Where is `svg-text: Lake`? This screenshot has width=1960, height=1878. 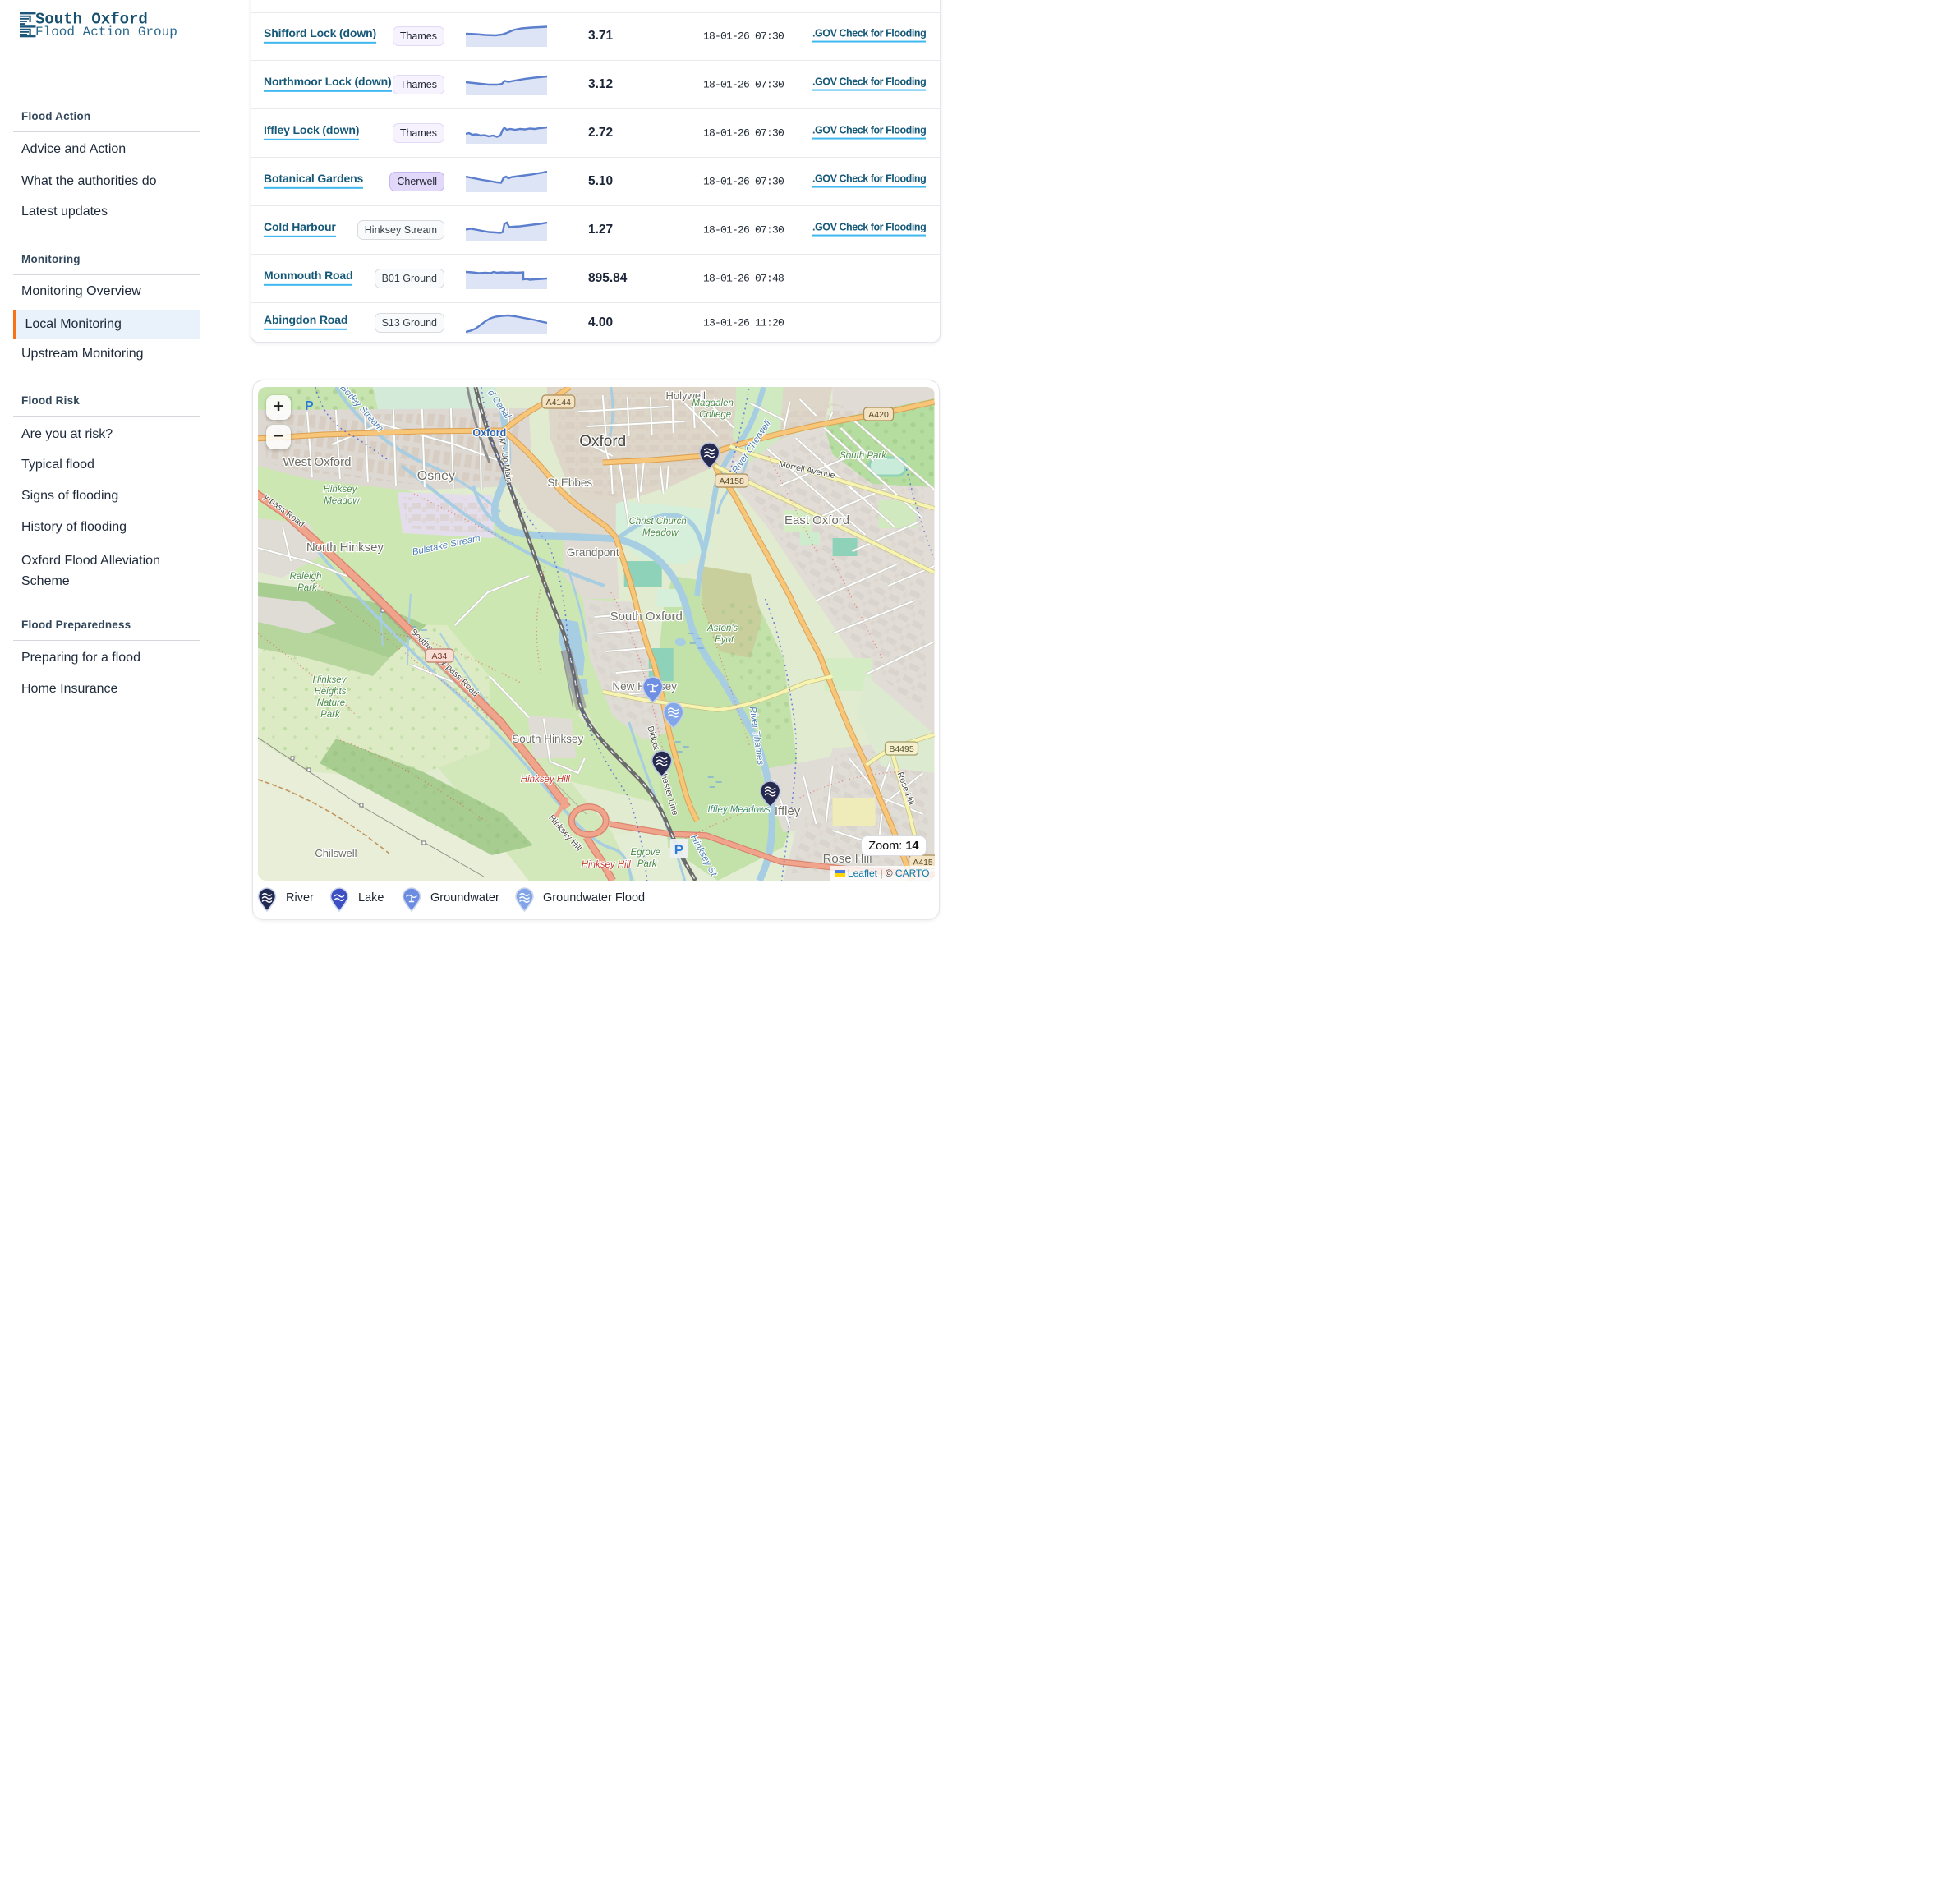 svg-text: Lake is located at coordinates (371, 897).